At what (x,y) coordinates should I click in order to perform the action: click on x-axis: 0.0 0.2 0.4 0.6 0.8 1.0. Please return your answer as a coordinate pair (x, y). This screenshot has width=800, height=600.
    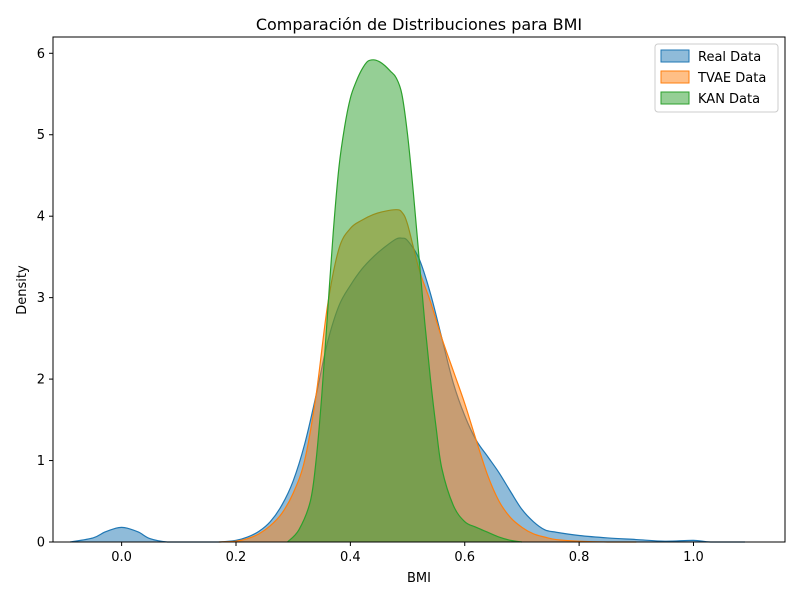
    Looking at the image, I should click on (407, 553).